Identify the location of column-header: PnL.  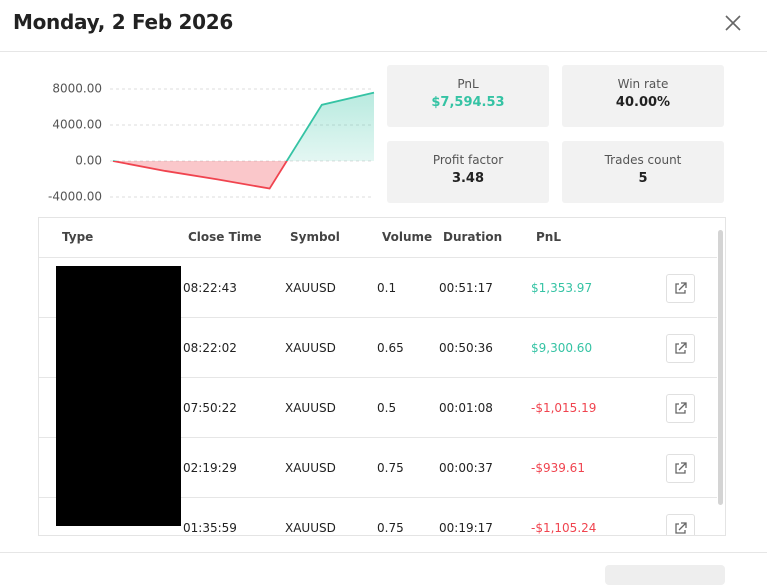
(548, 237).